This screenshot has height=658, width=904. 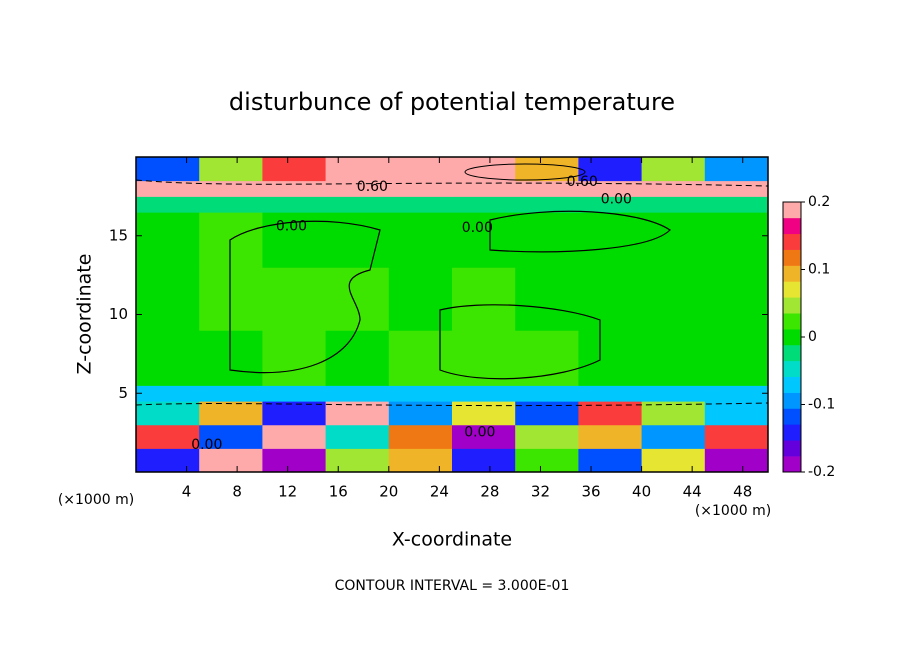 What do you see at coordinates (96, 500) in the screenshot?
I see `y-unit: (×1000 m)` at bounding box center [96, 500].